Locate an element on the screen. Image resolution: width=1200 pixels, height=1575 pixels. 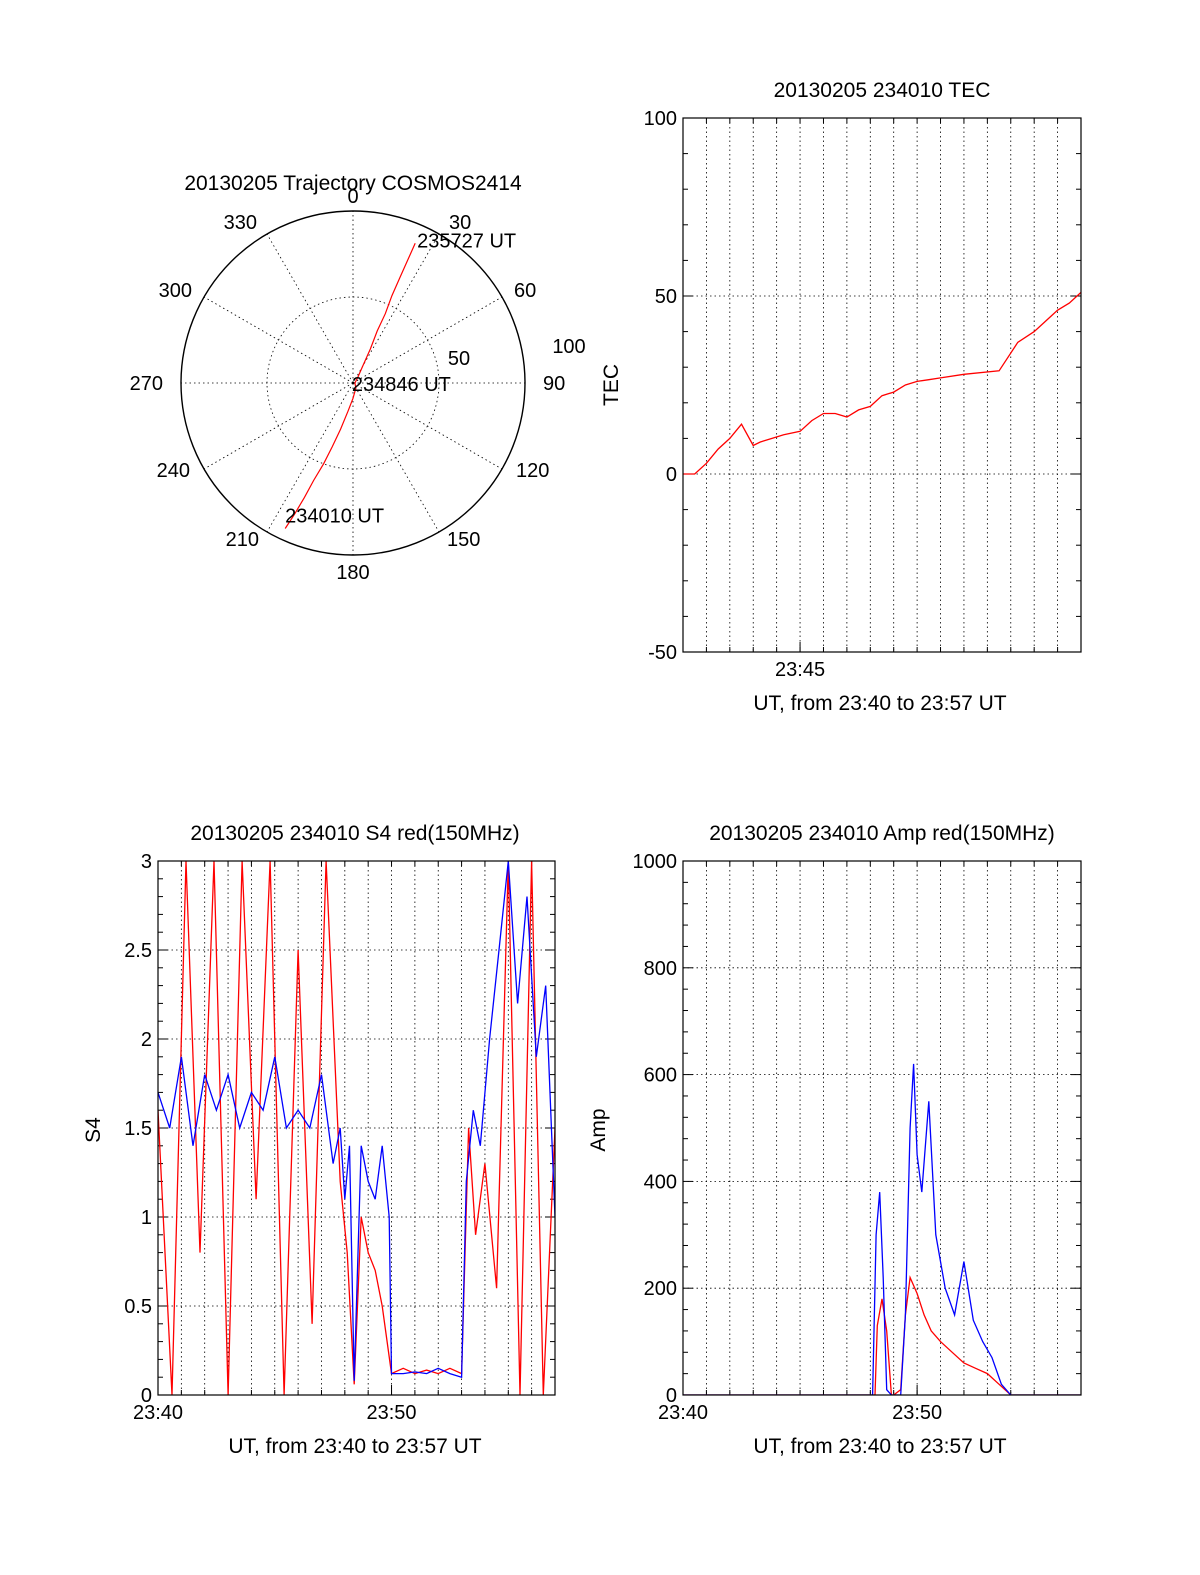
polar-azimuth-label: 30 is located at coordinates (460, 223).